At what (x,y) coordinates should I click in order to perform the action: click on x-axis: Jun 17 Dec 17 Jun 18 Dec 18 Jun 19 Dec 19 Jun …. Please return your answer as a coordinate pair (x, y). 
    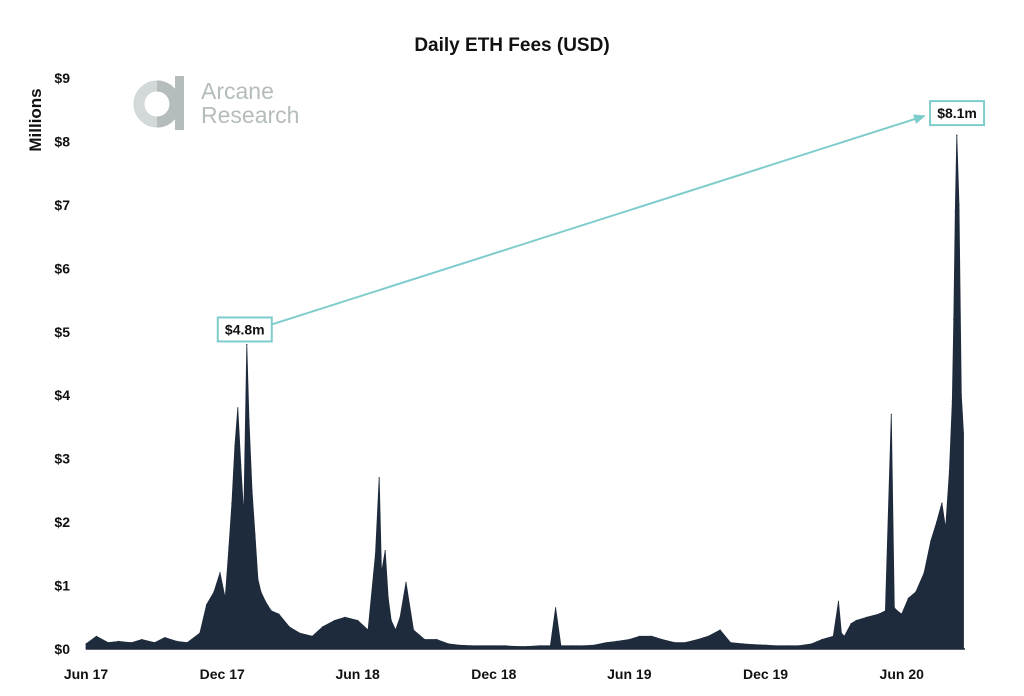
    Looking at the image, I should click on (494, 674).